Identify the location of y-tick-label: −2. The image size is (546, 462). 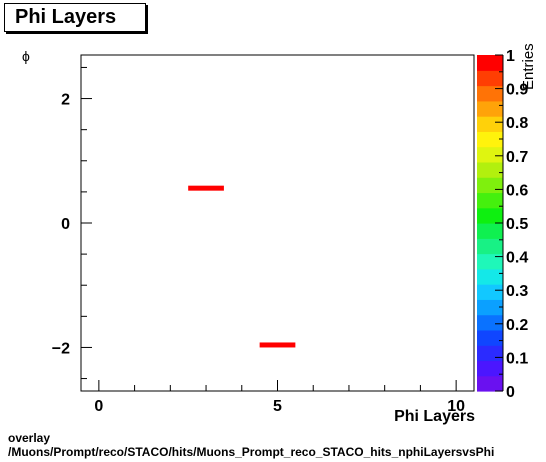
(61, 348).